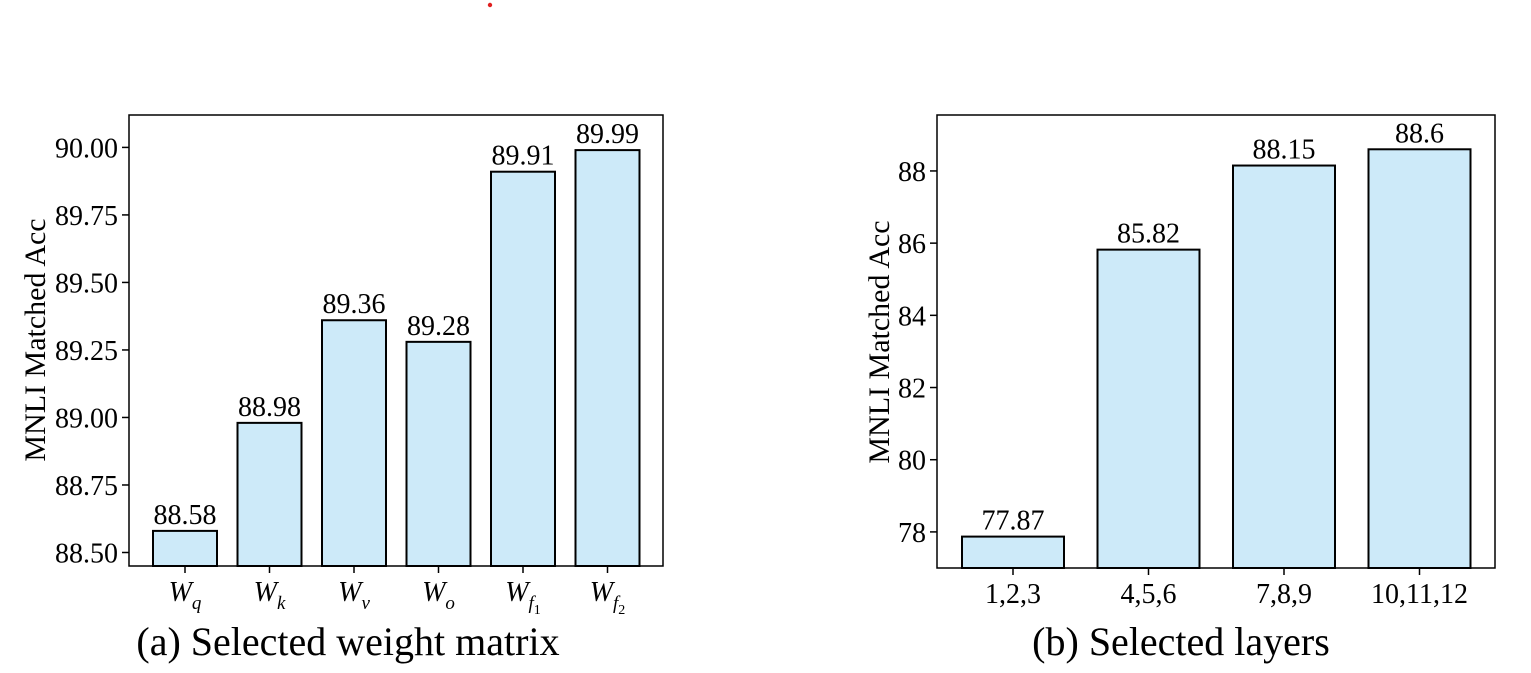  I want to click on a-ytick-label: 89.50, so click(86, 283).